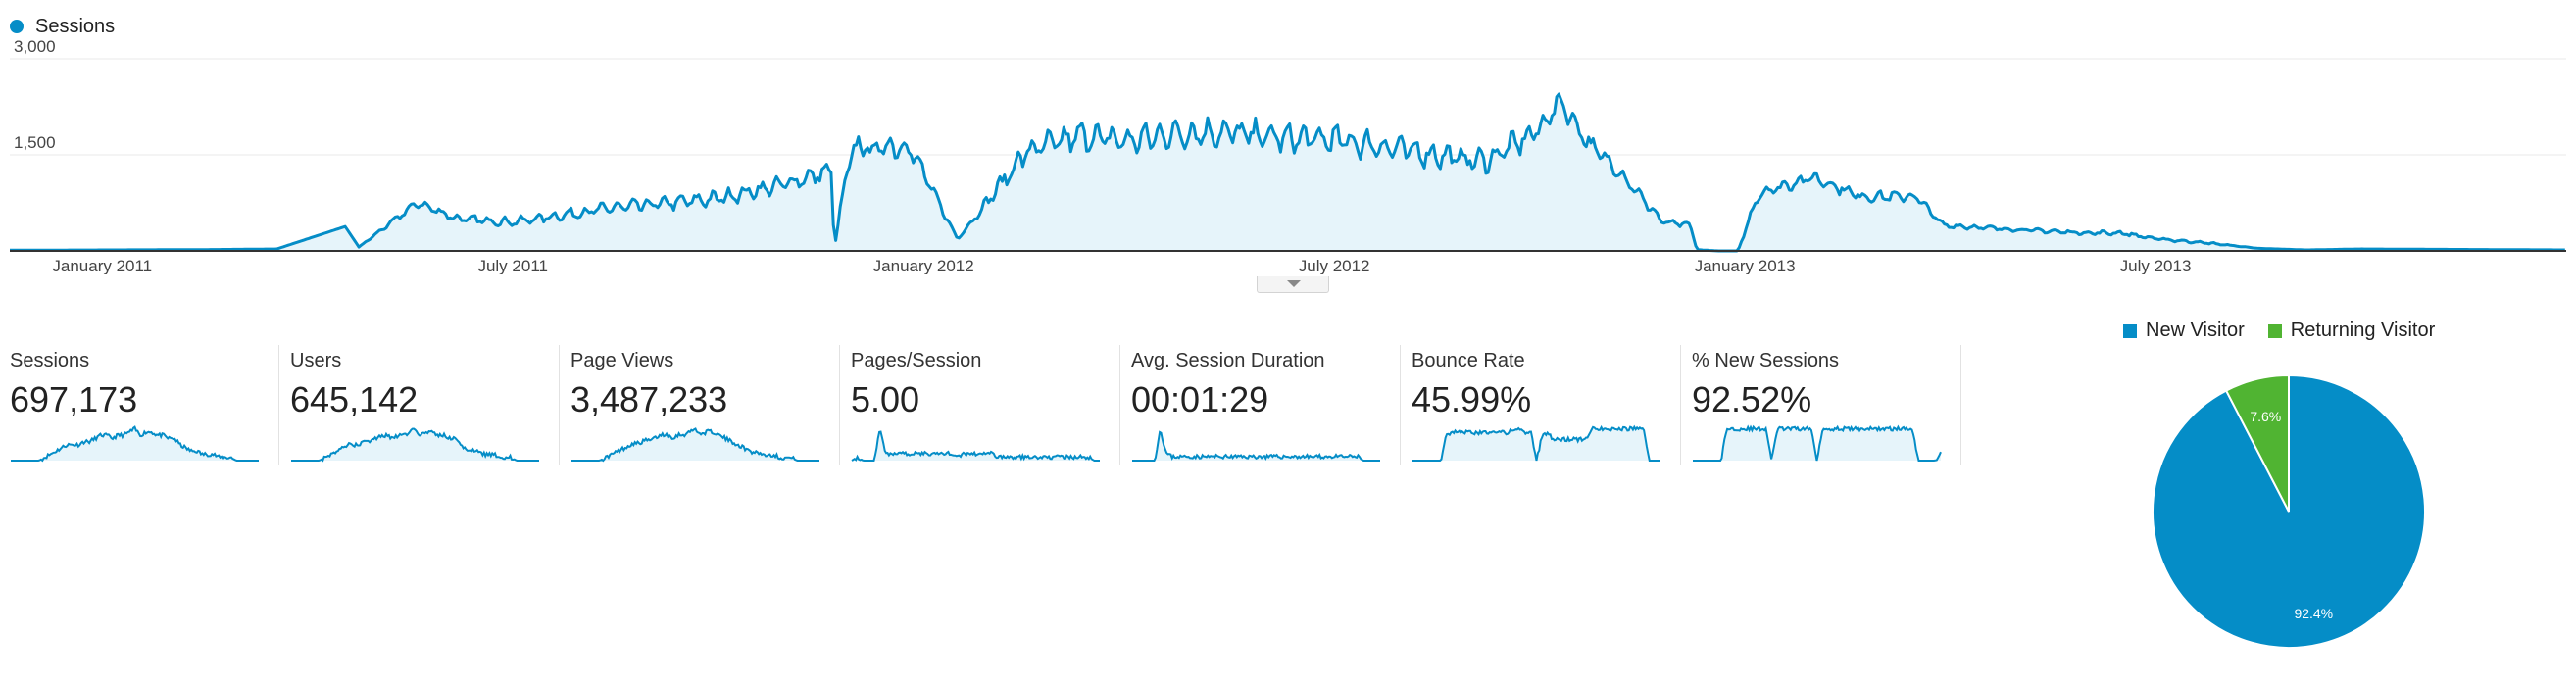 This screenshot has height=685, width=2576. I want to click on metric-value: 645,142, so click(354, 399).